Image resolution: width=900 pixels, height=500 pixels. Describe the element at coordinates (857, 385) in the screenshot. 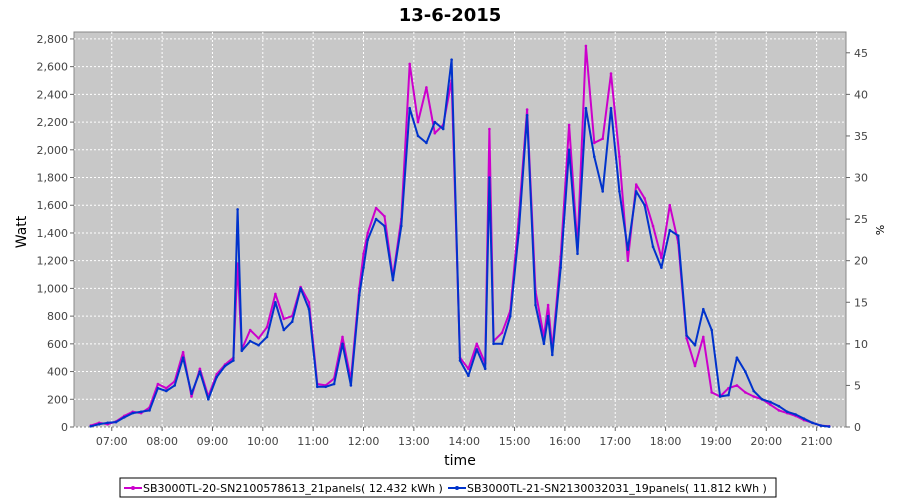

I see `y2-tick-label: 5` at that location.